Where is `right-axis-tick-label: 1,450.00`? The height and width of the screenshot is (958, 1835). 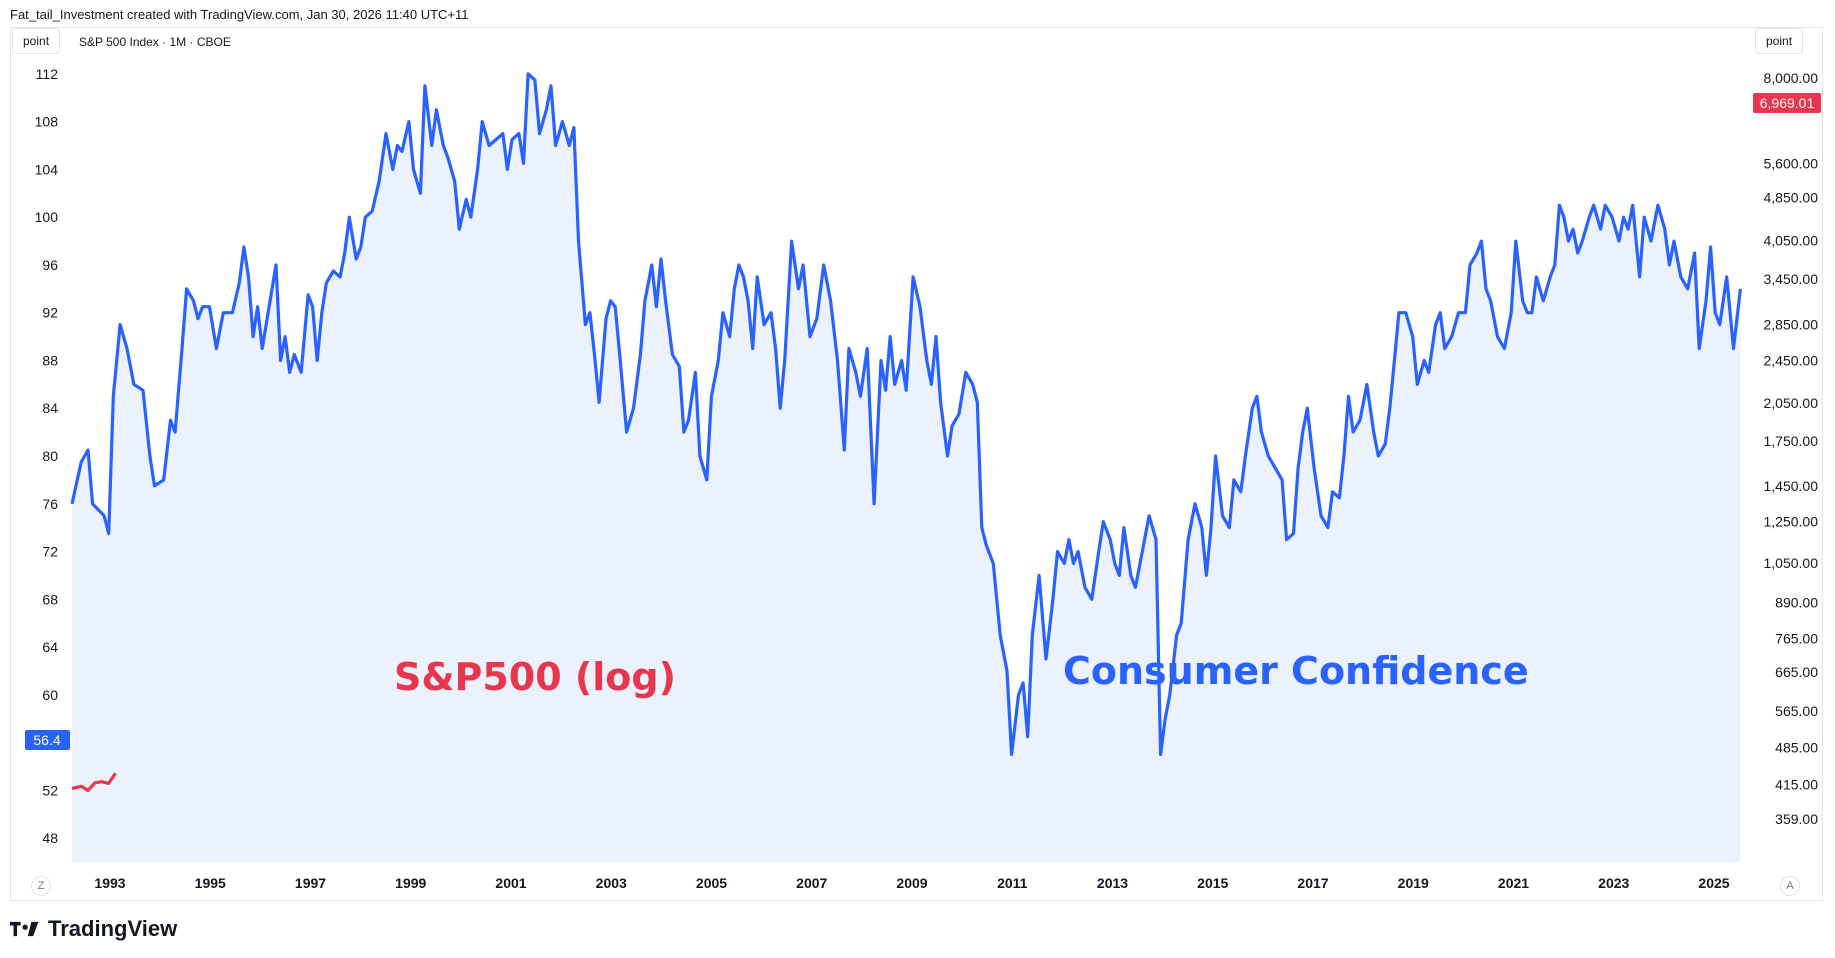
right-axis-tick-label: 1,450.00 is located at coordinates (1791, 486).